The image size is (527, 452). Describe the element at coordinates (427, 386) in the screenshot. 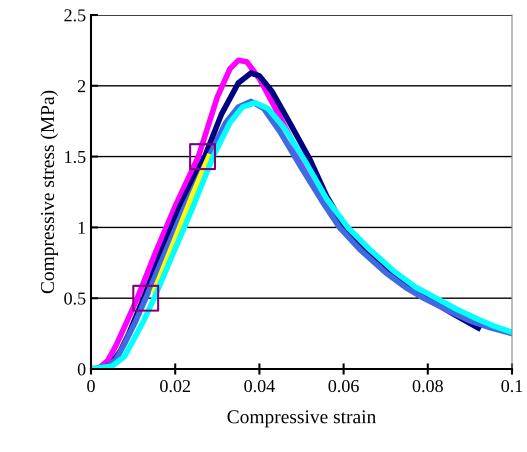

I see `x-tick-label: 0.08` at that location.